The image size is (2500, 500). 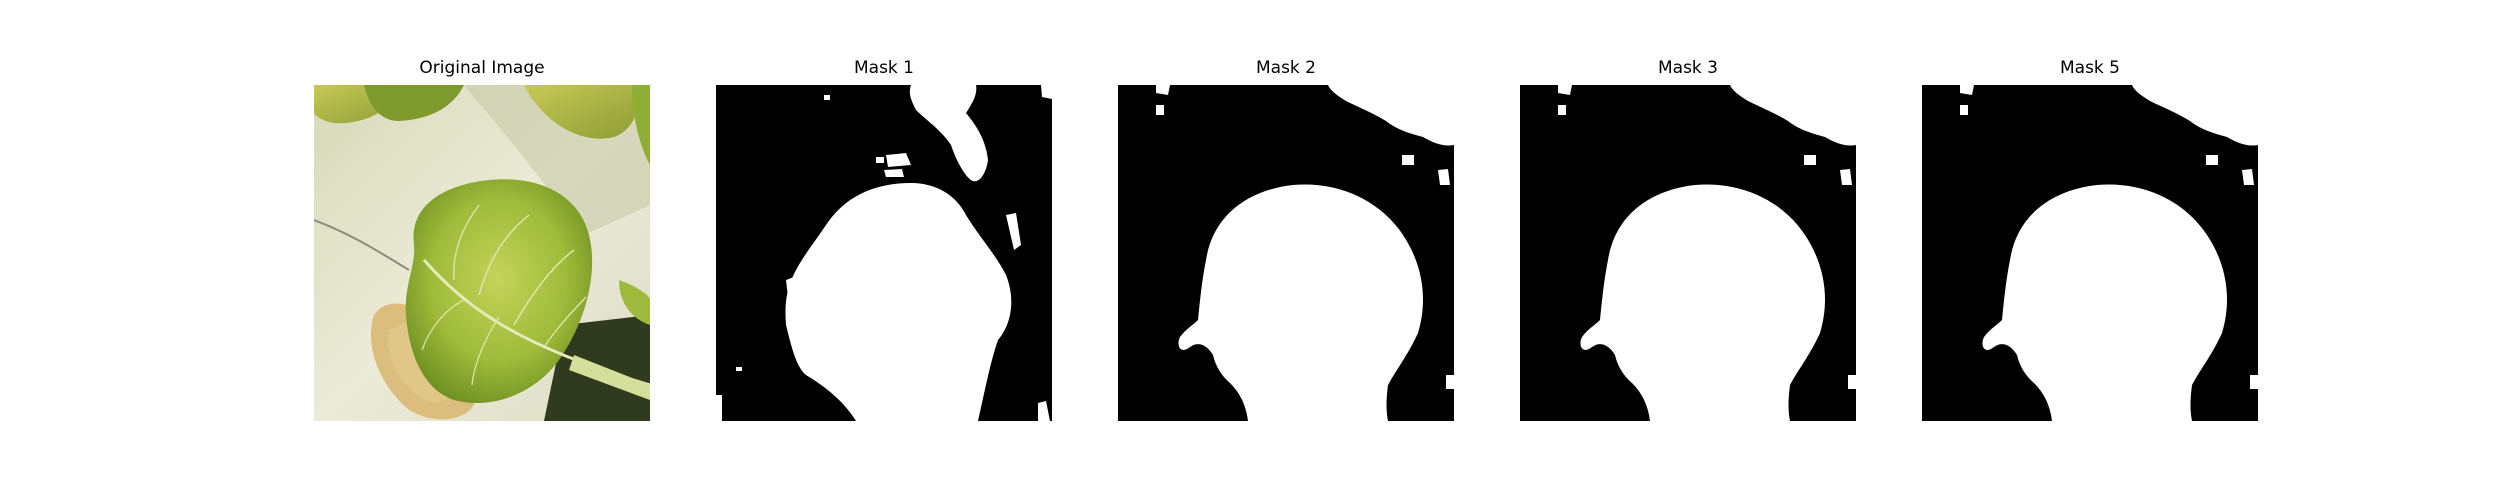 I want to click on original-image, so click(x=482, y=253).